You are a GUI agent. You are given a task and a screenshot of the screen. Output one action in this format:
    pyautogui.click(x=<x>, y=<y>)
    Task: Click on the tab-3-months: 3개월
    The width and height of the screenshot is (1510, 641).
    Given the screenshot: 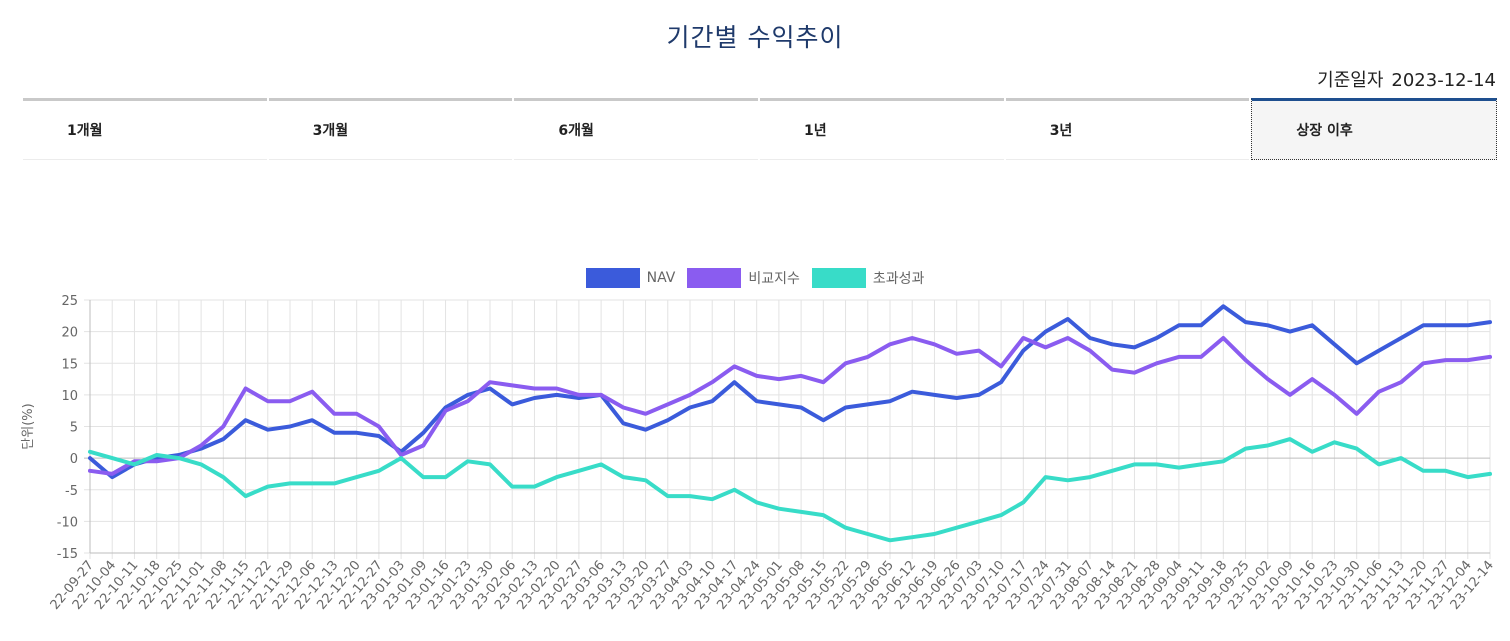 What is the action you would take?
    pyautogui.click(x=390, y=129)
    